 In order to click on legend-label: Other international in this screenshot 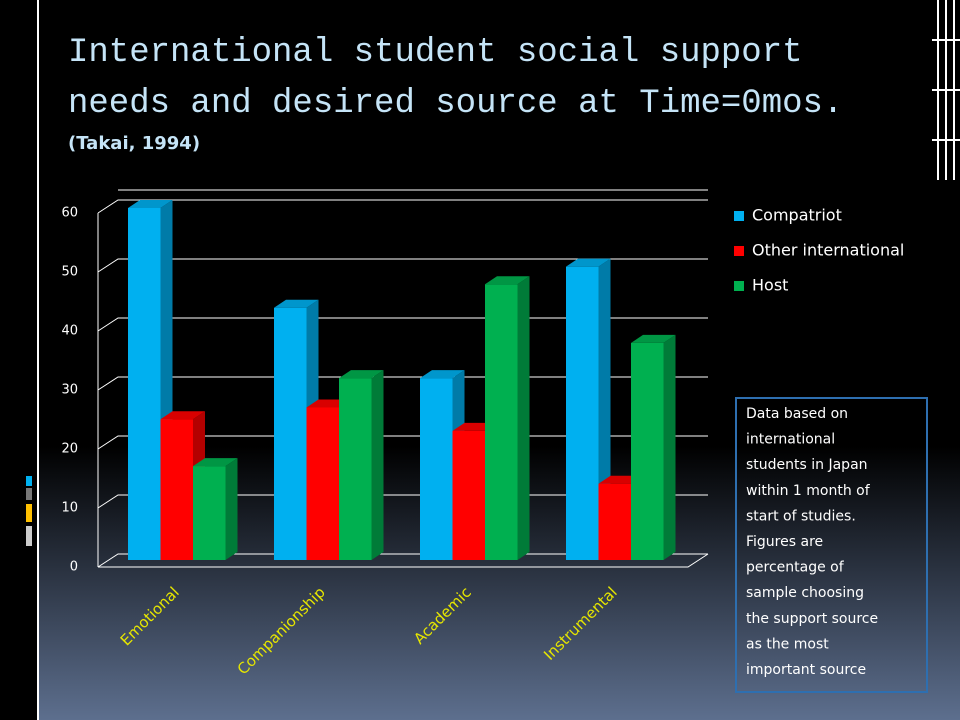, I will do `click(828, 250)`.